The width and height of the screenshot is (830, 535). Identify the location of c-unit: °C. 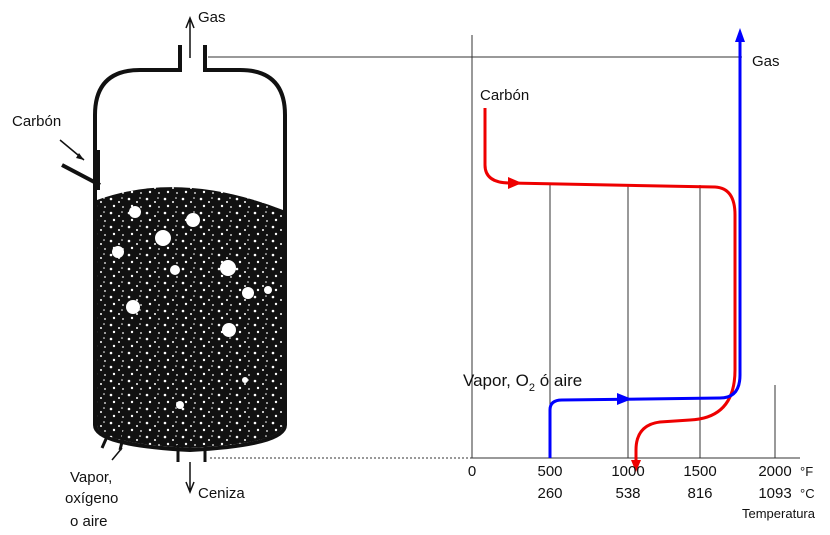
(807, 493).